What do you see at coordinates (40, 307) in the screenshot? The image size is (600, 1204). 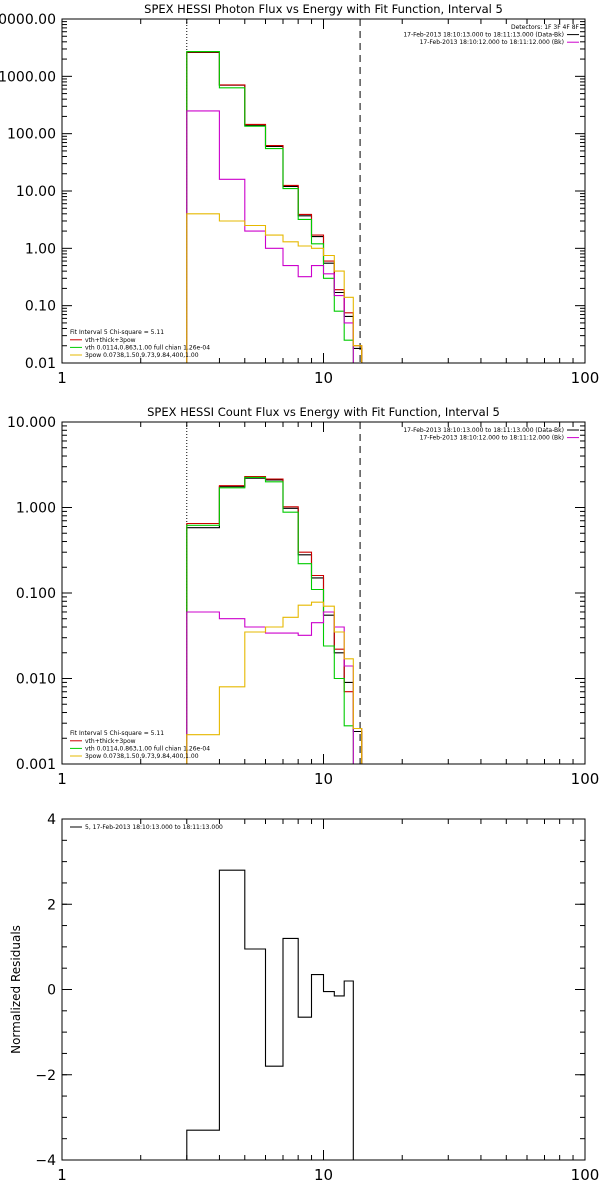 I see `y-tick-label: 0.10` at bounding box center [40, 307].